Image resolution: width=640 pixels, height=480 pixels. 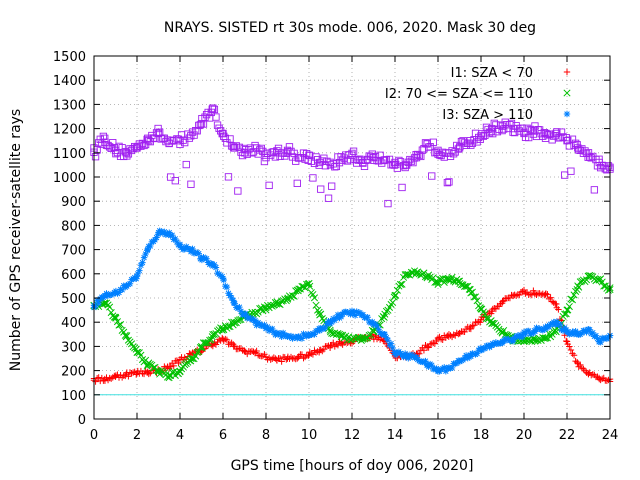 I want to click on y-tick-label: 300, so click(x=73, y=347).